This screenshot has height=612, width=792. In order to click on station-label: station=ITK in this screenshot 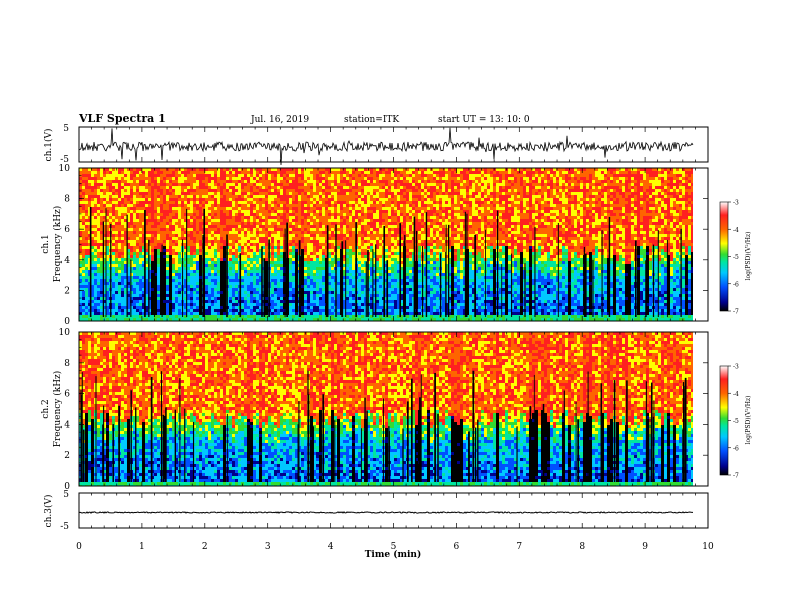, I will do `click(371, 120)`.